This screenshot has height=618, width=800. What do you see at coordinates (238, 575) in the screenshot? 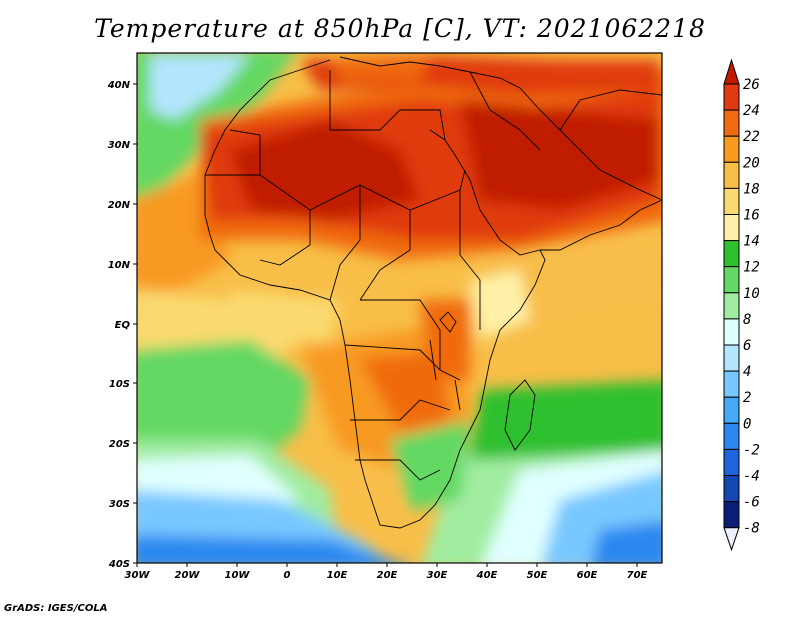
I see `lon-label: 10W` at bounding box center [238, 575].